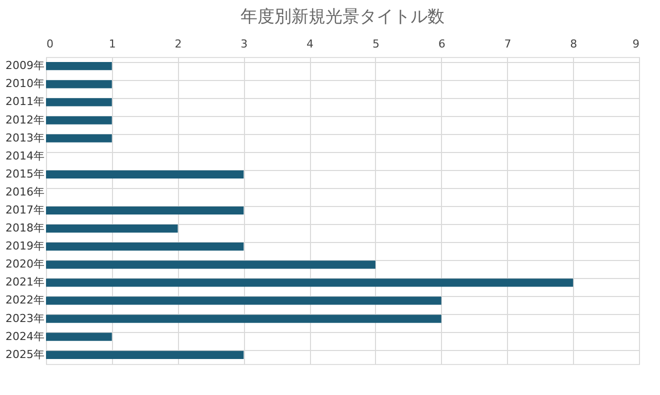  I want to click on x-tick-label: 2, so click(178, 44).